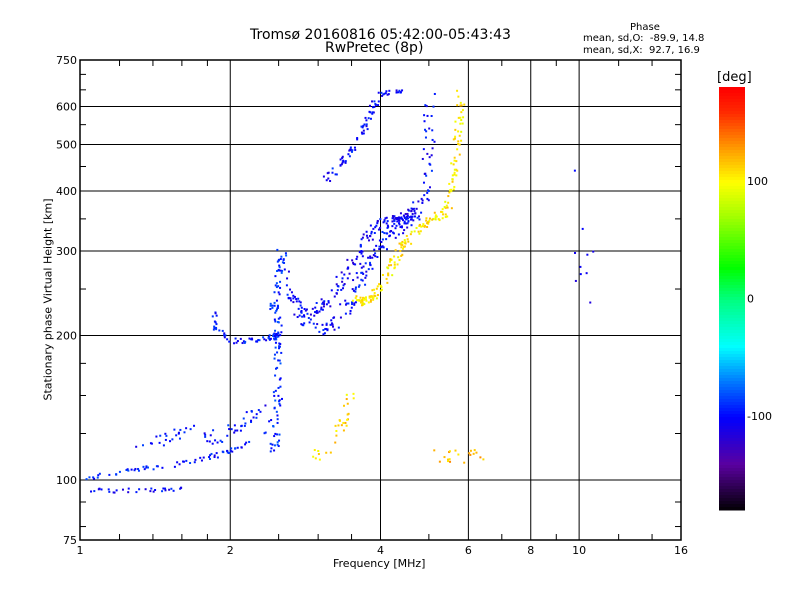 This screenshot has height=600, width=800. Describe the element at coordinates (66, 145) in the screenshot. I see `y-tick-label: 500` at that location.